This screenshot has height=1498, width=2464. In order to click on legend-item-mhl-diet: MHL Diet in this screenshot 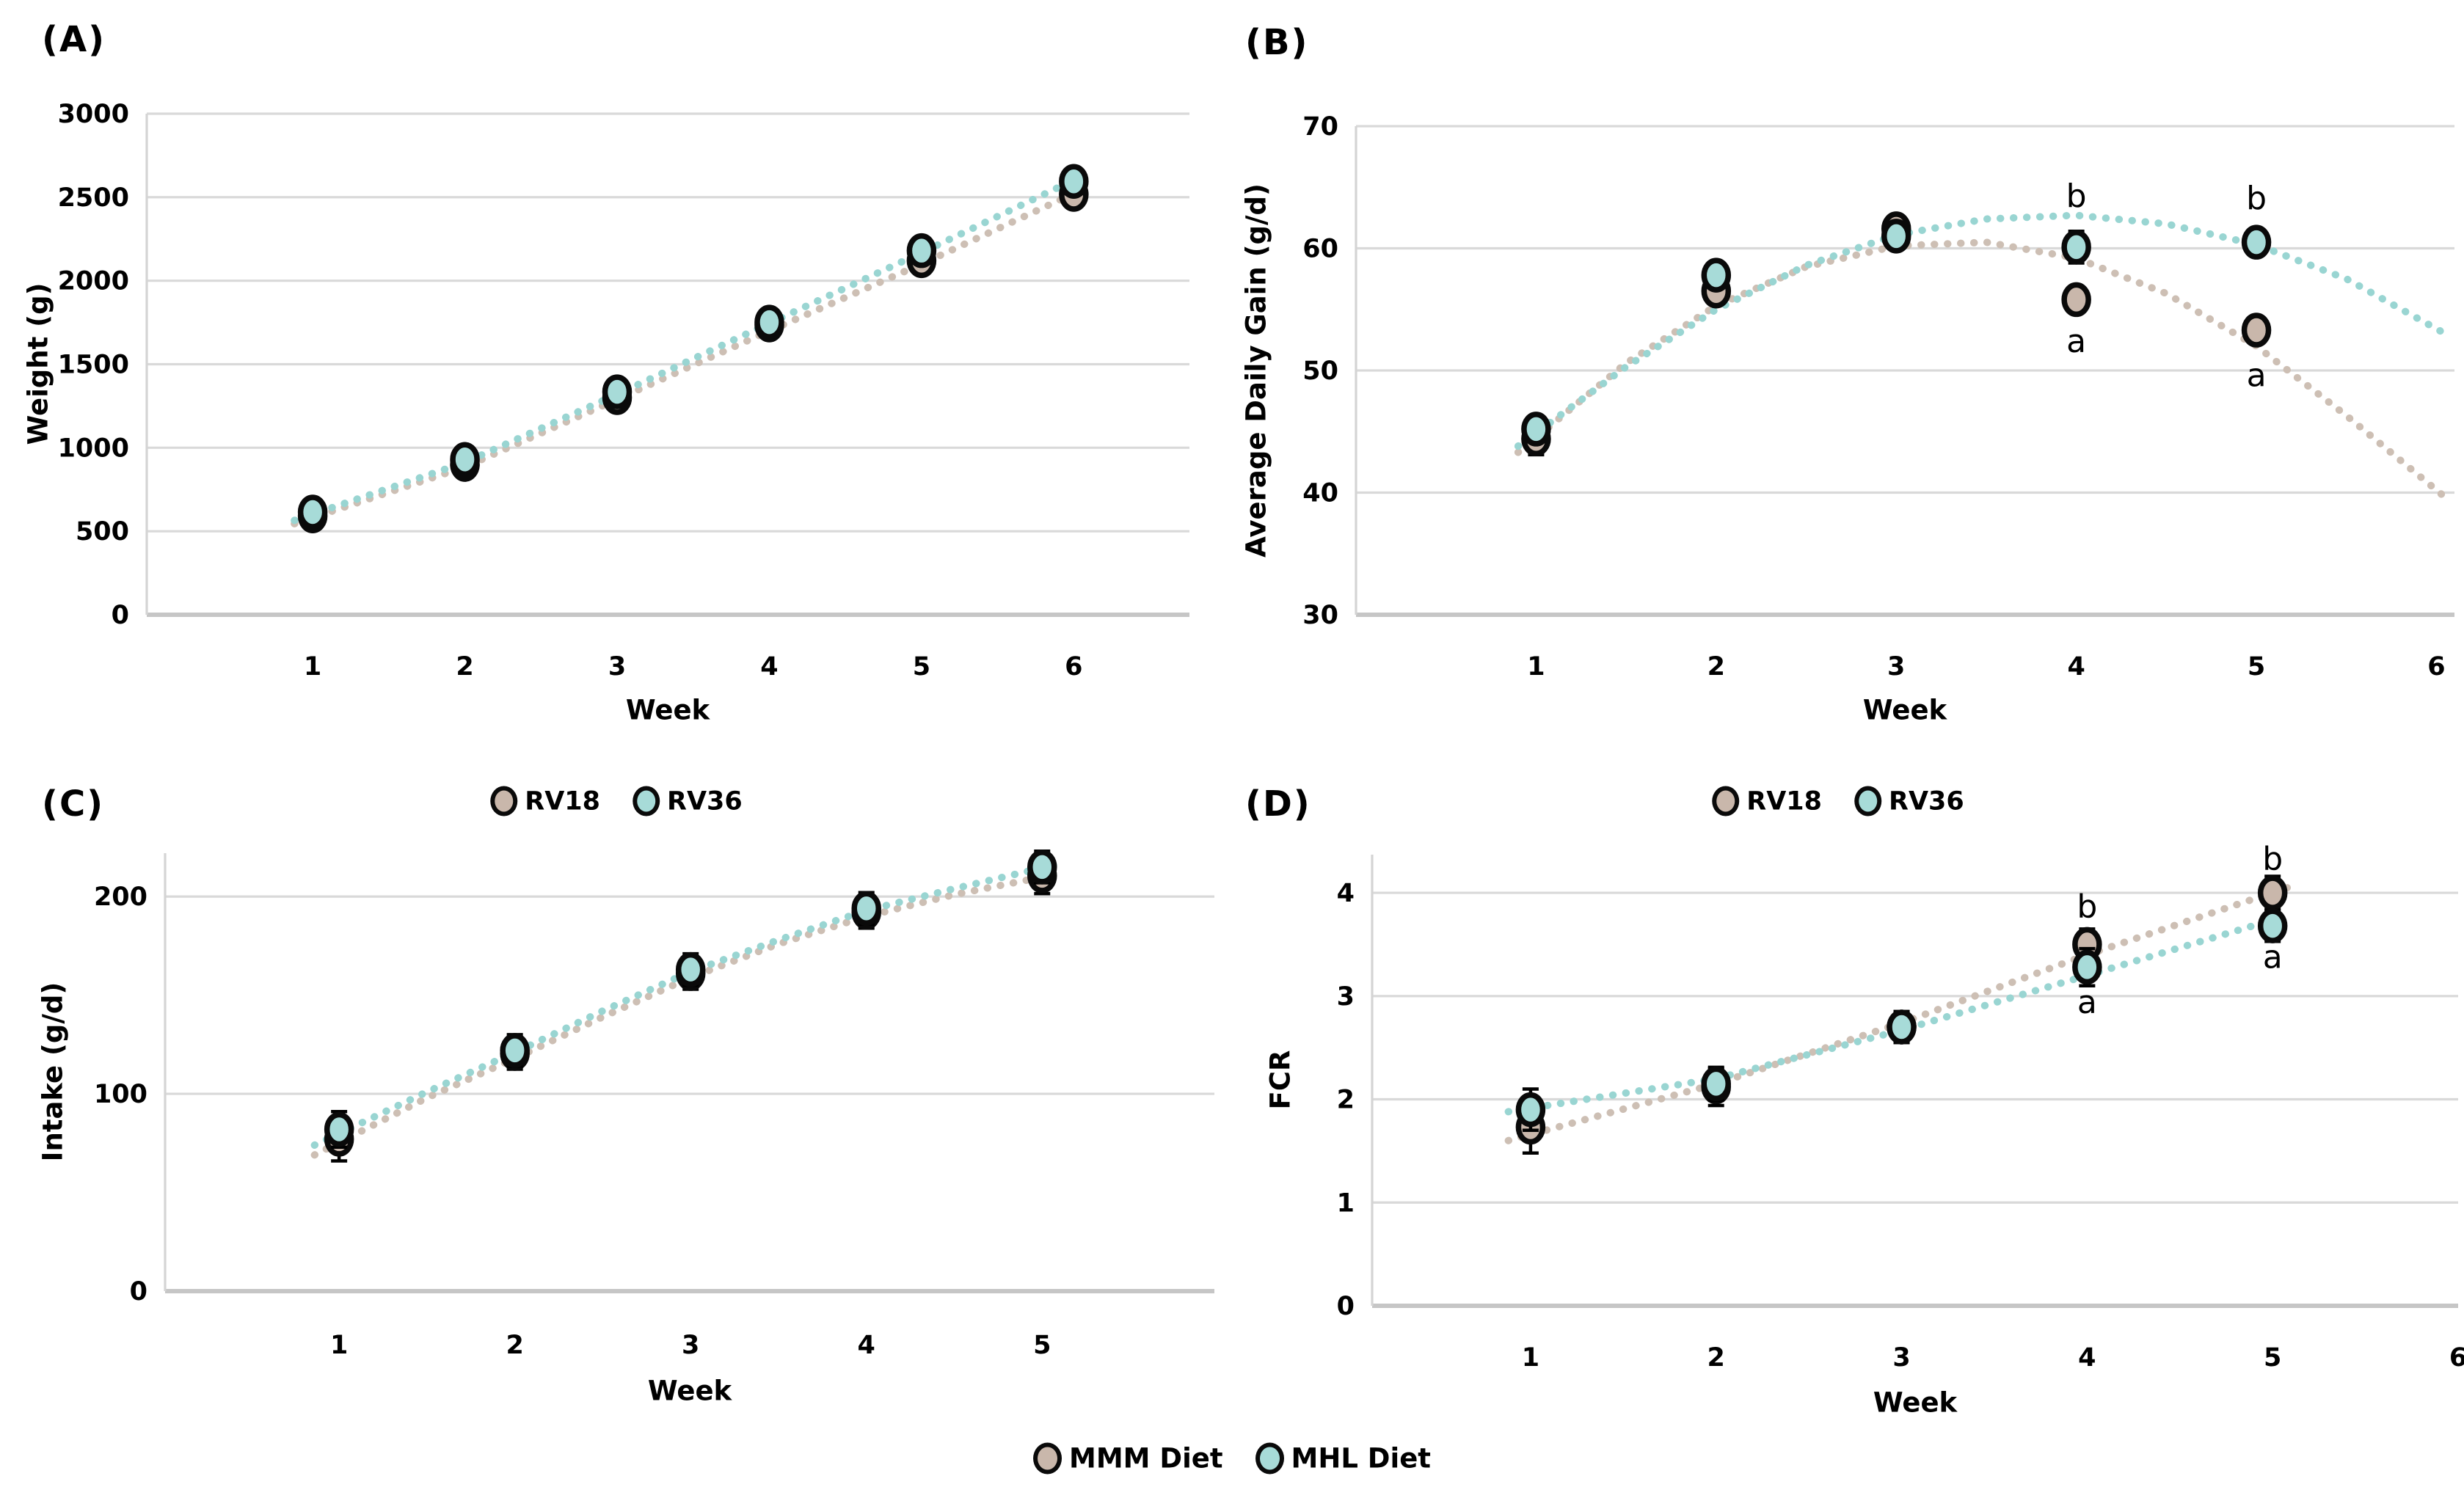, I will do `click(1343, 1458)`.